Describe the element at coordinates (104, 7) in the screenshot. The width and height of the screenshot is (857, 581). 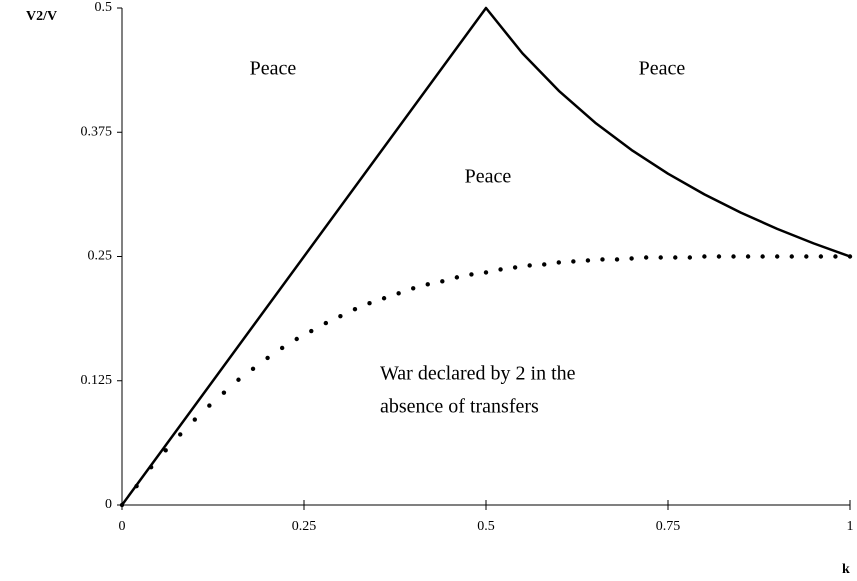
I see `y-tick-label: 0.5` at that location.